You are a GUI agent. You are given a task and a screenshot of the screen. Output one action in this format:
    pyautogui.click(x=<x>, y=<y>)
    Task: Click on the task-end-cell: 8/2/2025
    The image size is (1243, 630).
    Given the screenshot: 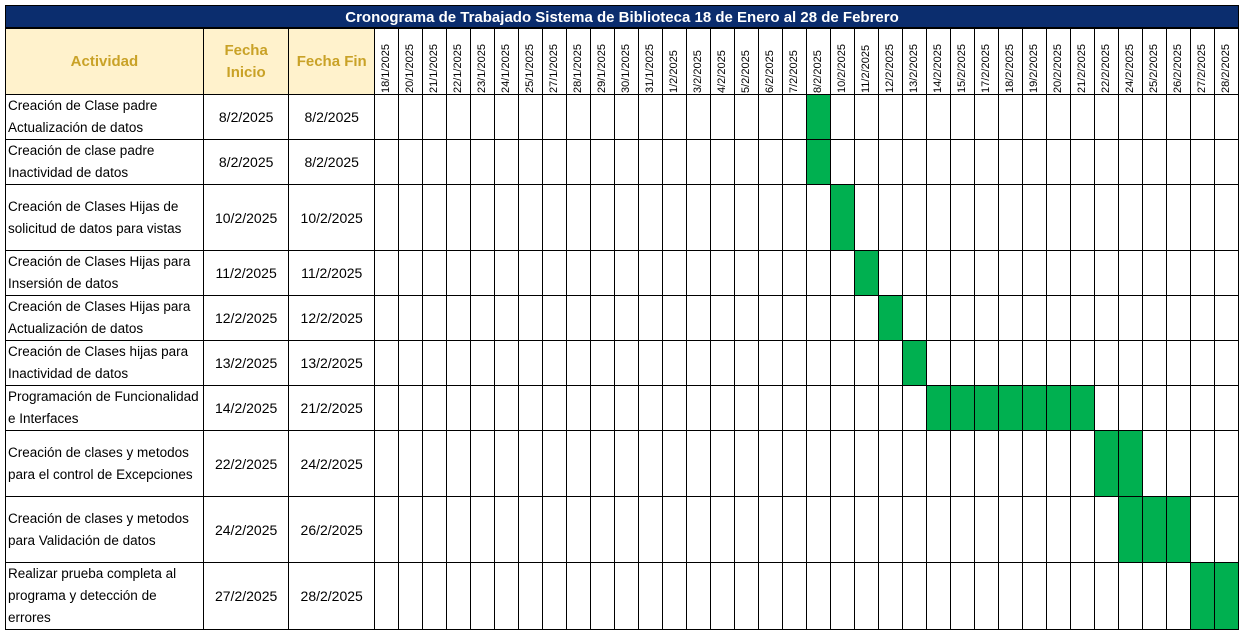 What is the action you would take?
    pyautogui.click(x=331, y=117)
    